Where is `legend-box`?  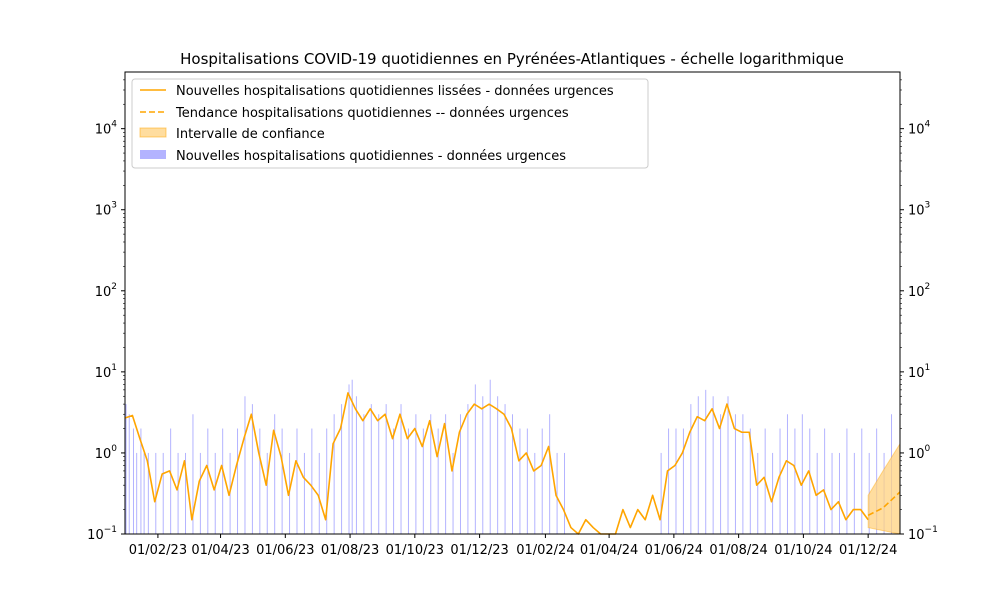
legend-box is located at coordinates (390, 123).